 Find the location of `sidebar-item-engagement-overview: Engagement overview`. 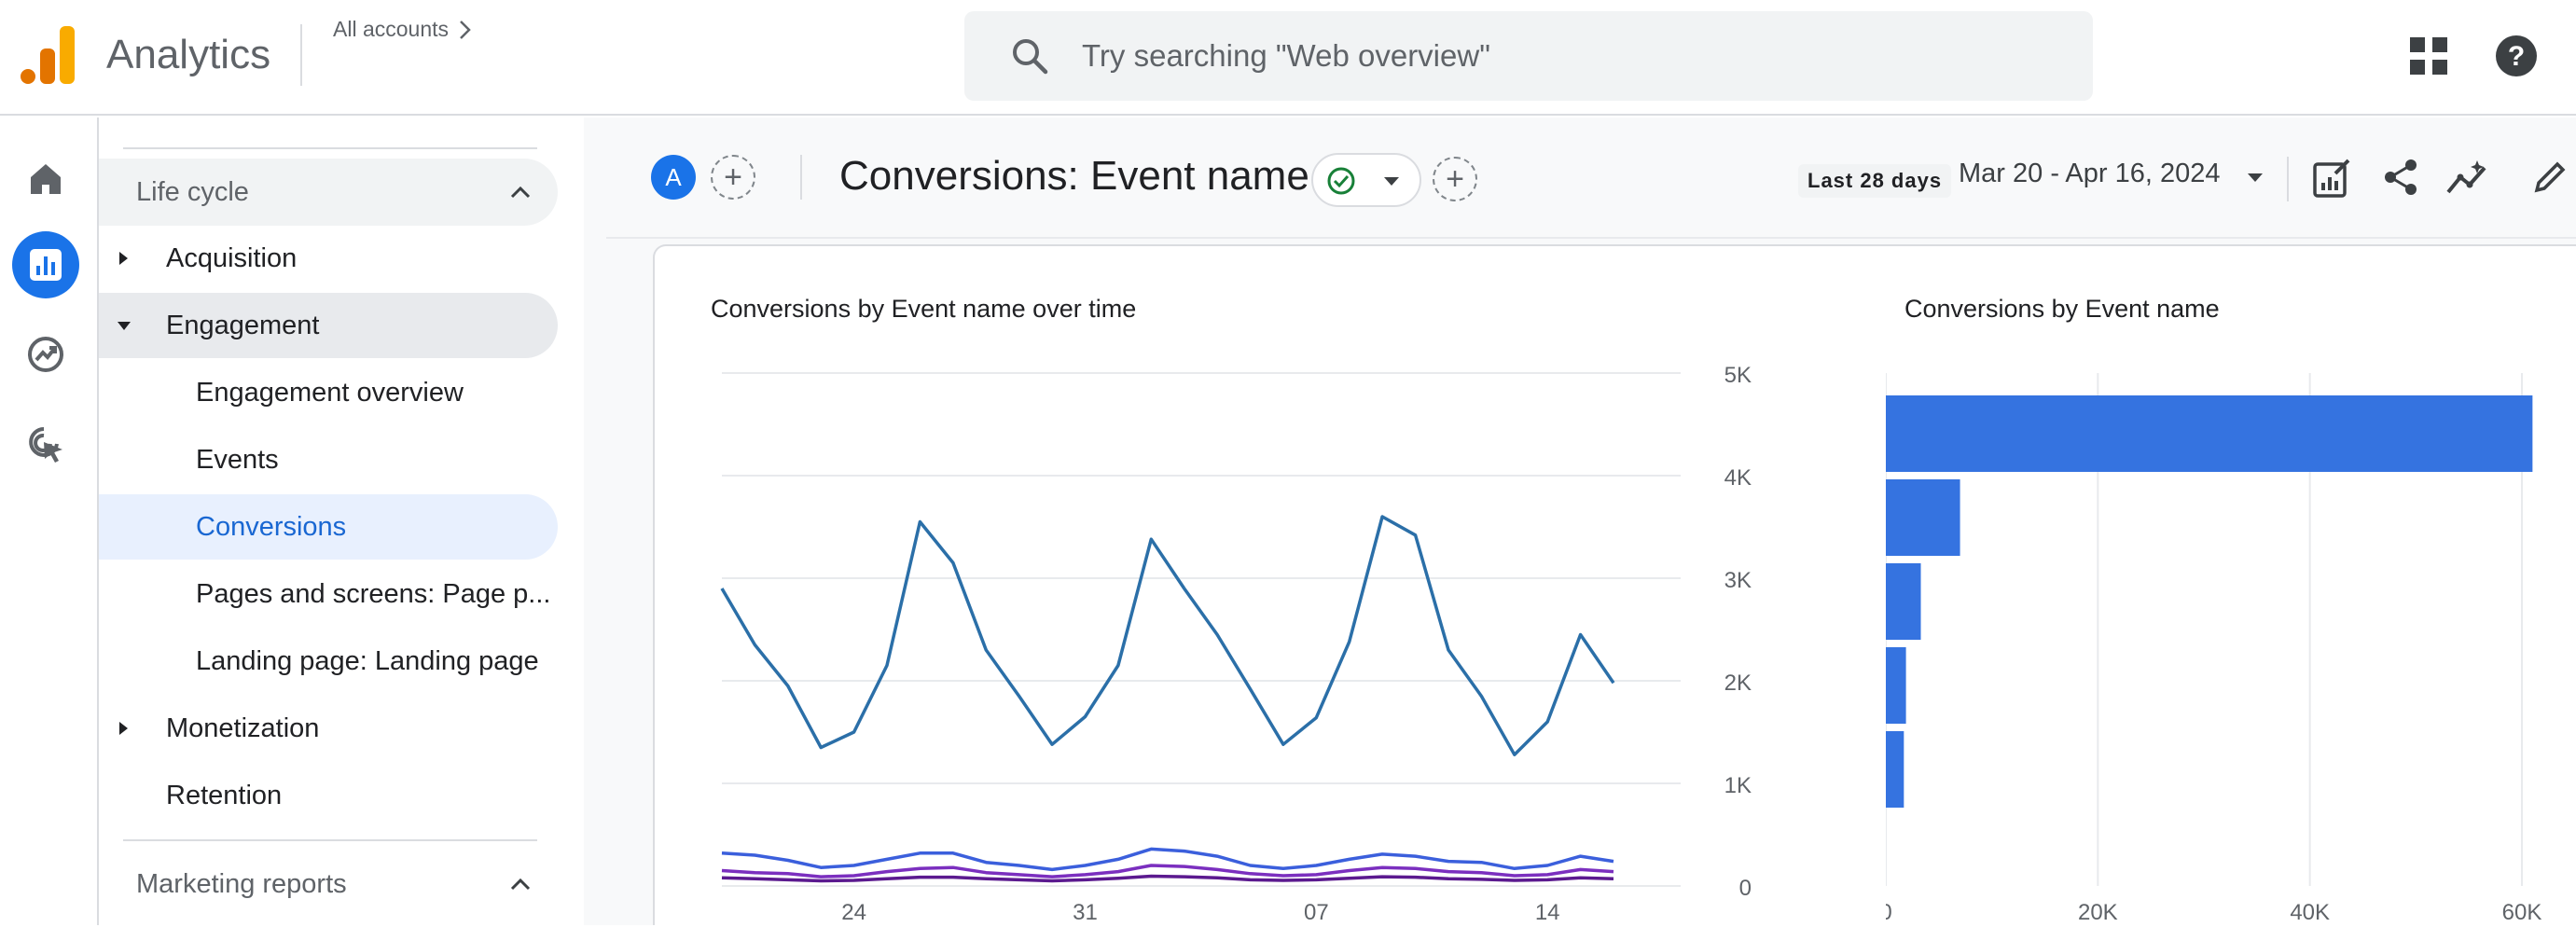

sidebar-item-engagement-overview: Engagement overview is located at coordinates (328, 392).